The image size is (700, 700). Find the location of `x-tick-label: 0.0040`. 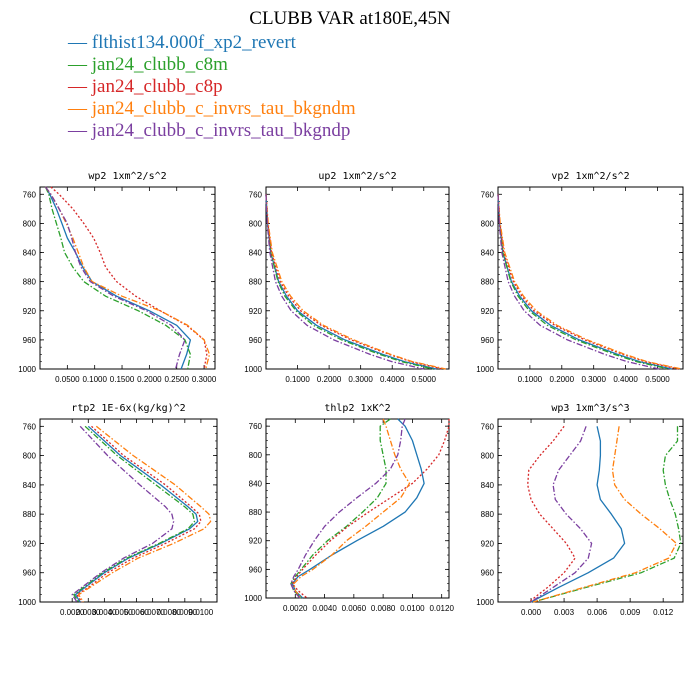

x-tick-label: 0.0040 is located at coordinates (324, 608).